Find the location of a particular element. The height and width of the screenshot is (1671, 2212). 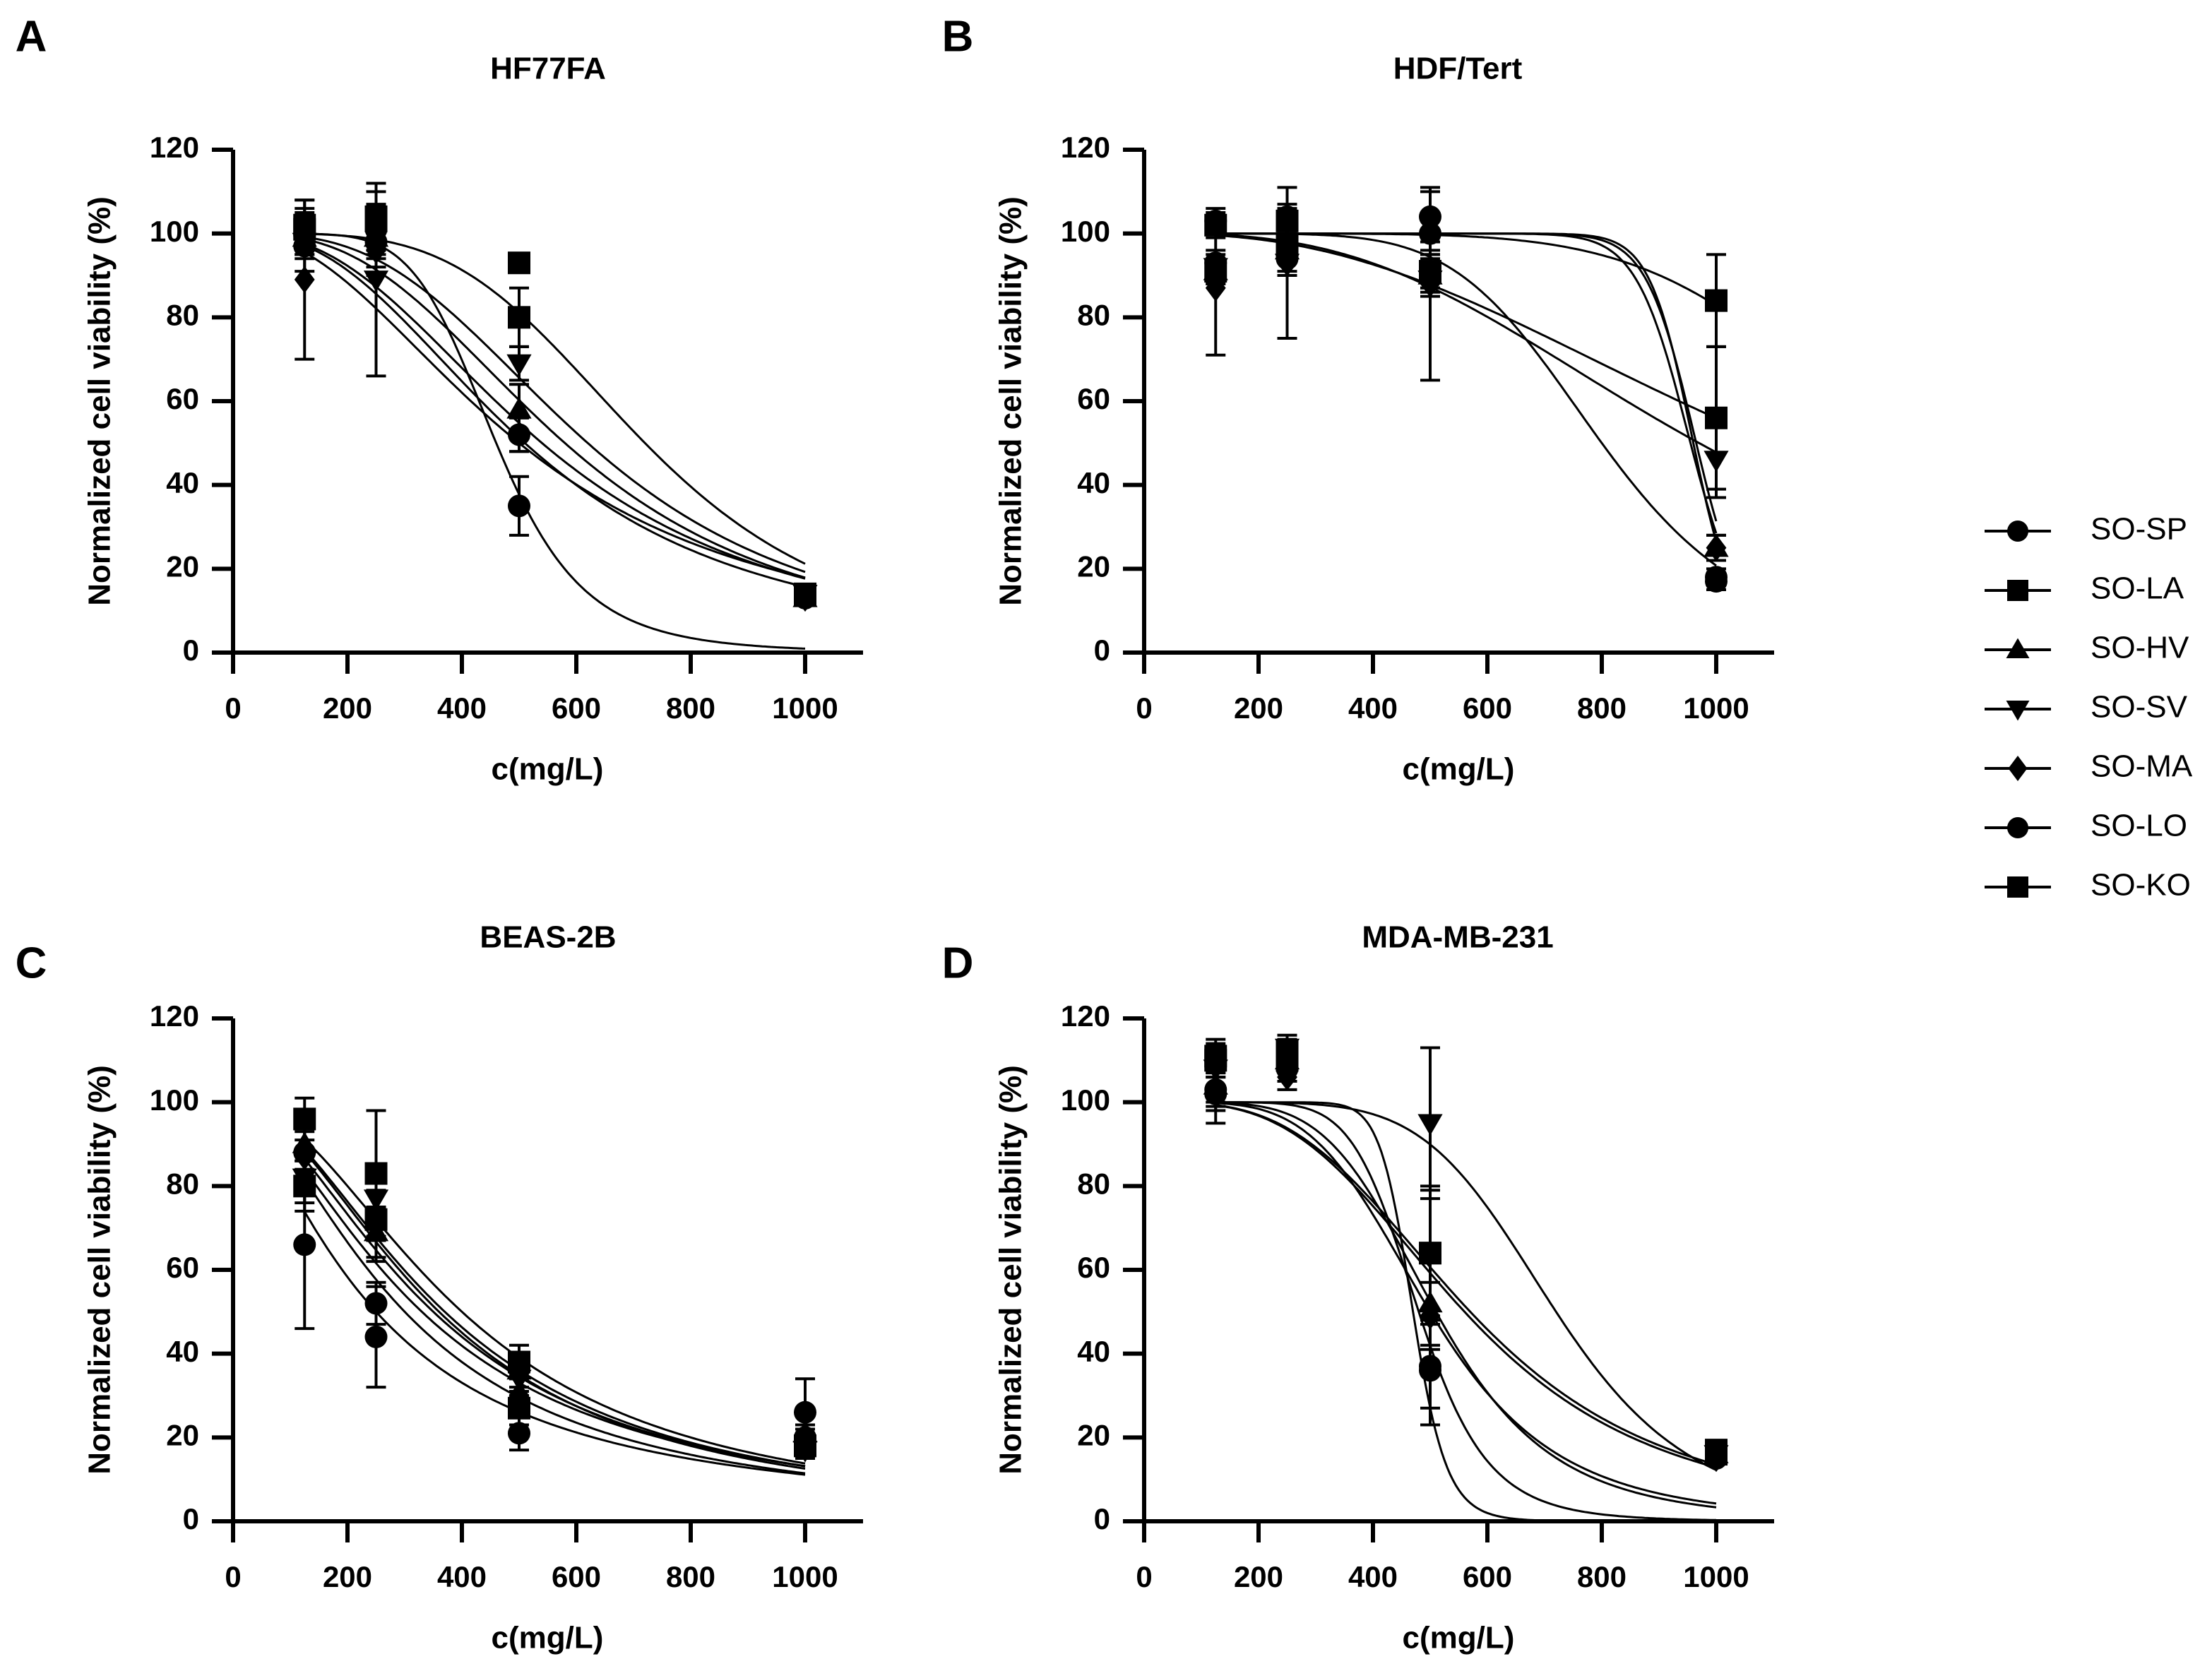

legend-label: SO-HV is located at coordinates (2140, 648).